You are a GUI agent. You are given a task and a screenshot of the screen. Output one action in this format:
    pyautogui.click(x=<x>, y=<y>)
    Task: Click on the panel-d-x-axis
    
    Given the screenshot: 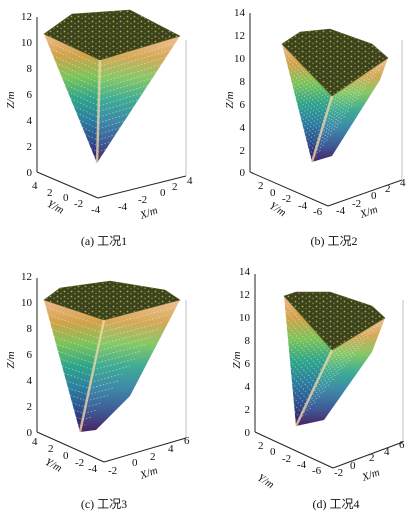 What is the action you would take?
    pyautogui.click(x=368, y=455)
    